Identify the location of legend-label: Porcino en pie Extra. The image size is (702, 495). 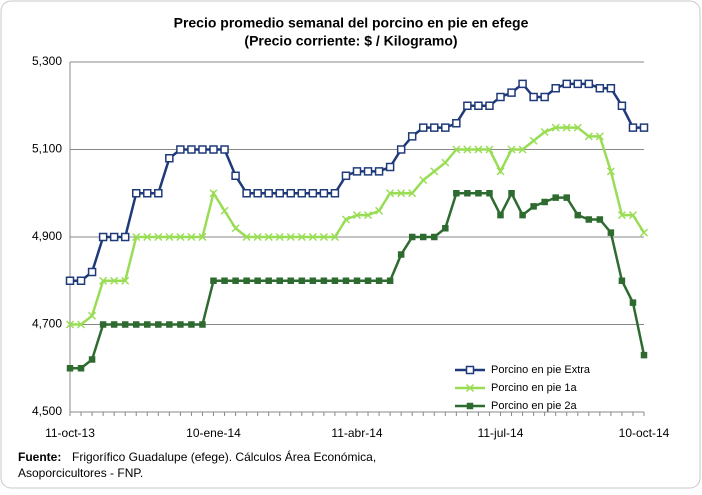
(541, 370).